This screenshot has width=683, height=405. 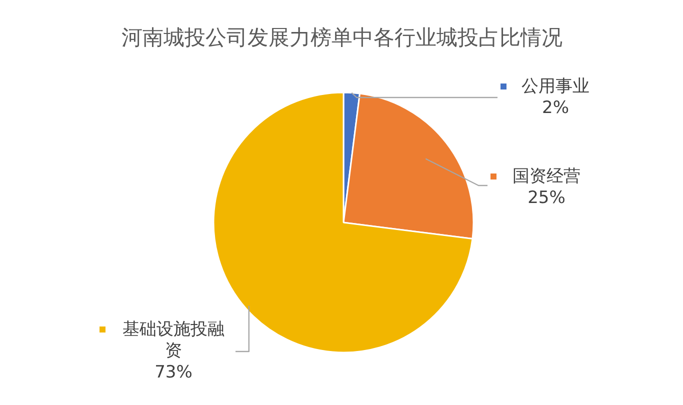 What do you see at coordinates (173, 340) in the screenshot?
I see `legend-label: 基础设施投融资` at bounding box center [173, 340].